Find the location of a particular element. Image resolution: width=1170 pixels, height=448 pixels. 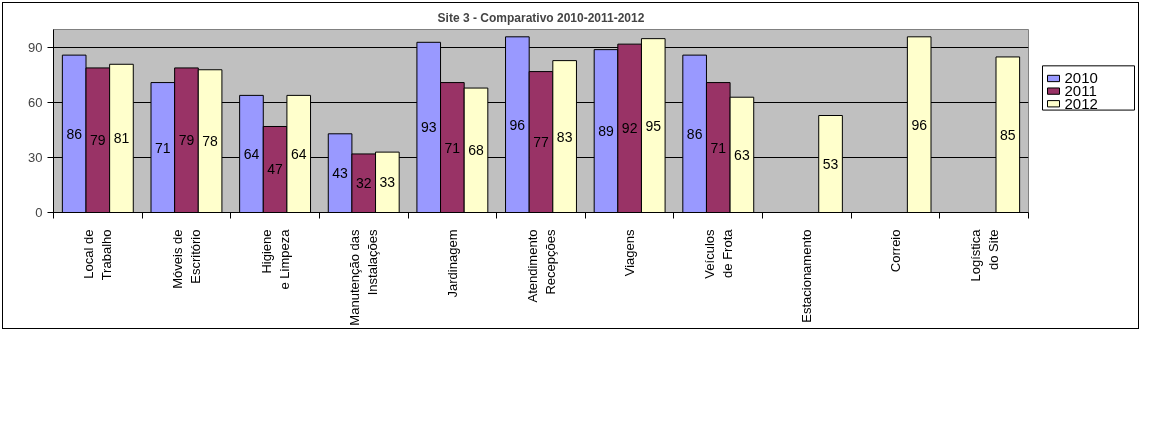

data-label: 63 is located at coordinates (742, 154).